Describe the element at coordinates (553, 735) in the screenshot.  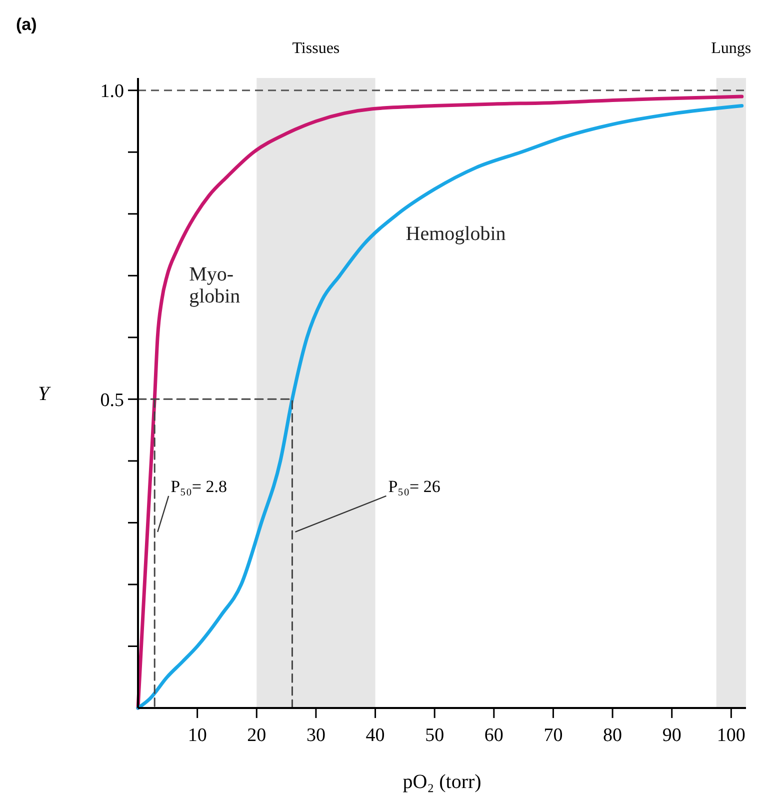
I see `x-tick-label: 70` at that location.